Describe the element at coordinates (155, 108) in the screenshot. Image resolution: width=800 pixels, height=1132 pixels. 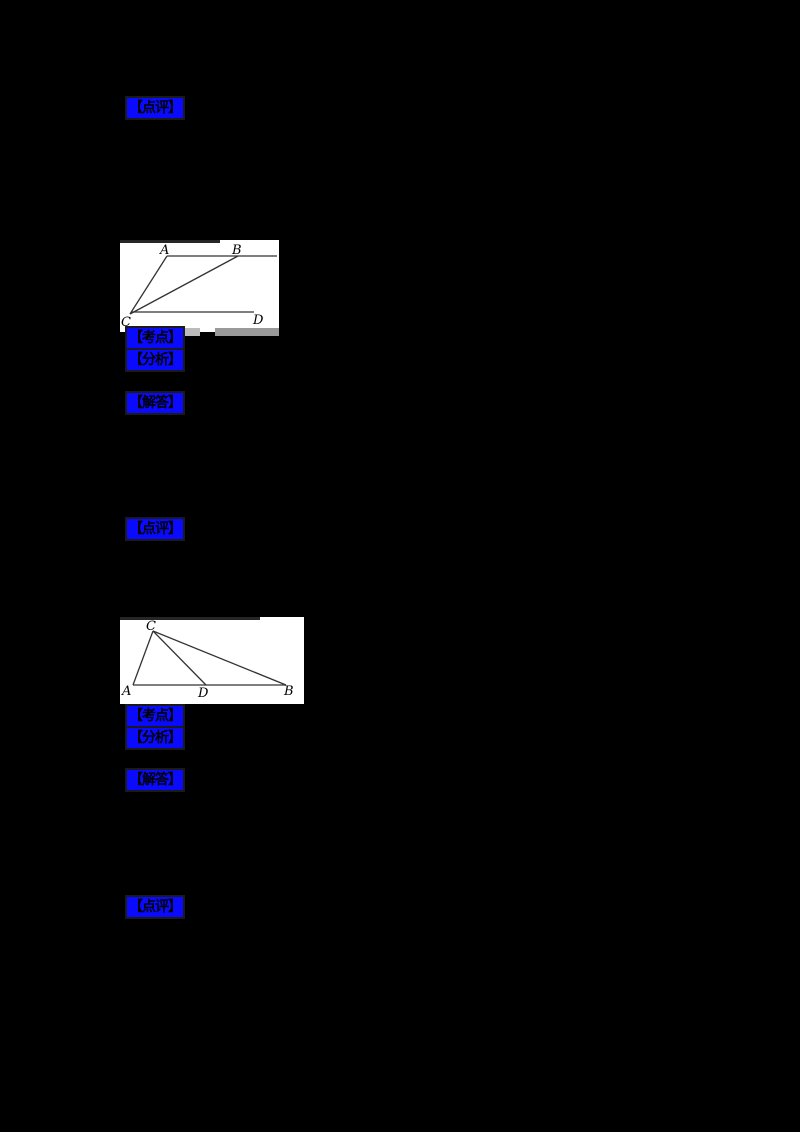
I see `comment-label-1: 【点评】` at that location.